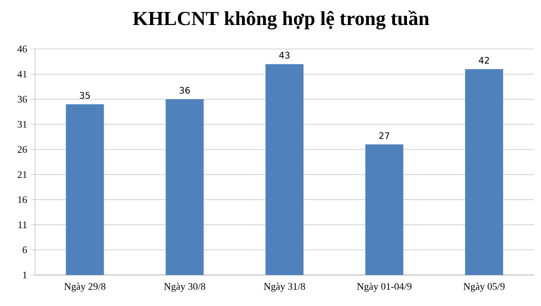  What do you see at coordinates (22, 49) in the screenshot?
I see `y-tick-label: 46` at bounding box center [22, 49].